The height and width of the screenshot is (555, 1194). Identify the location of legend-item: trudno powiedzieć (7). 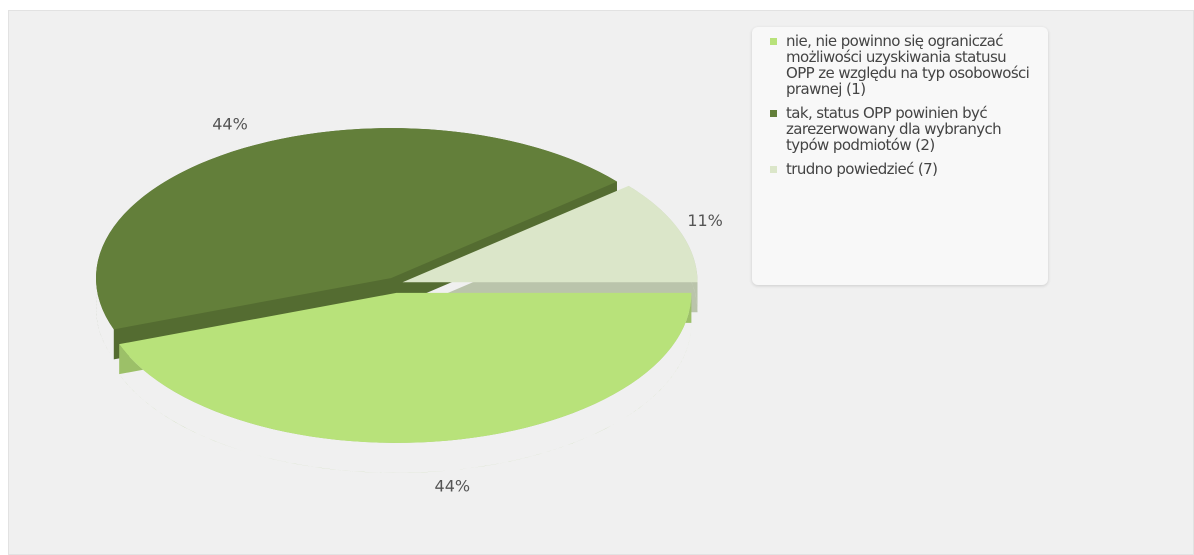
(903, 169).